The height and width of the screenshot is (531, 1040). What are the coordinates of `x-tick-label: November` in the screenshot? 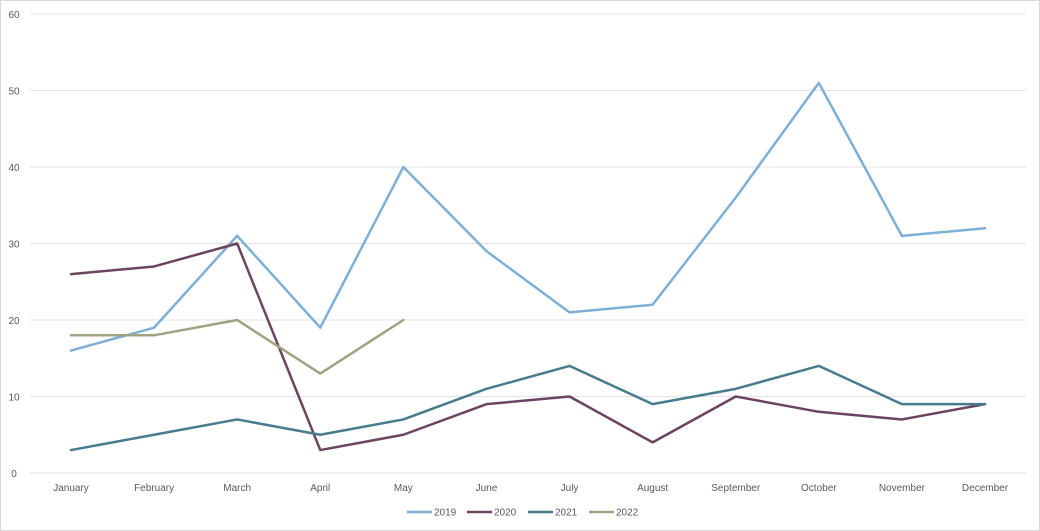 It's located at (902, 488).